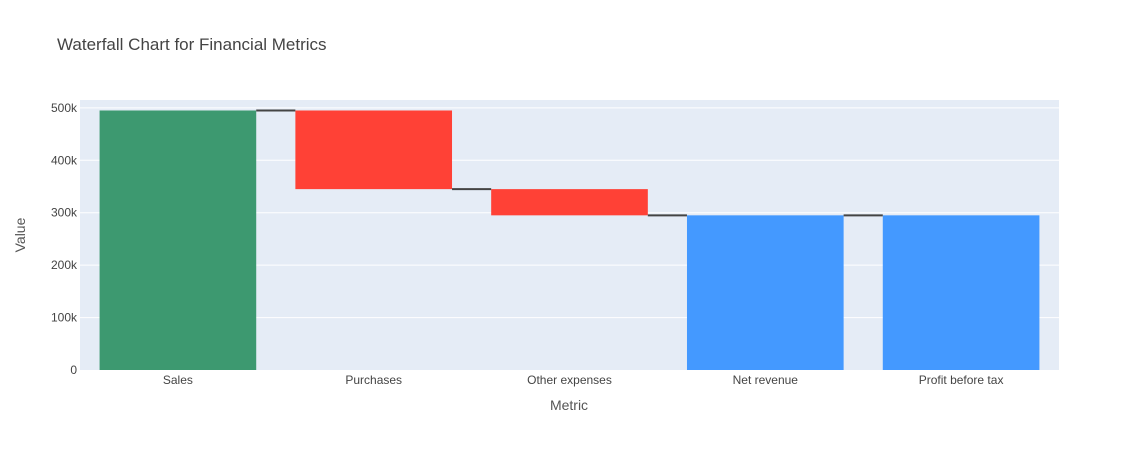 This screenshot has height=450, width=1138. What do you see at coordinates (373, 380) in the screenshot?
I see `x-tick-label: Purchases` at bounding box center [373, 380].